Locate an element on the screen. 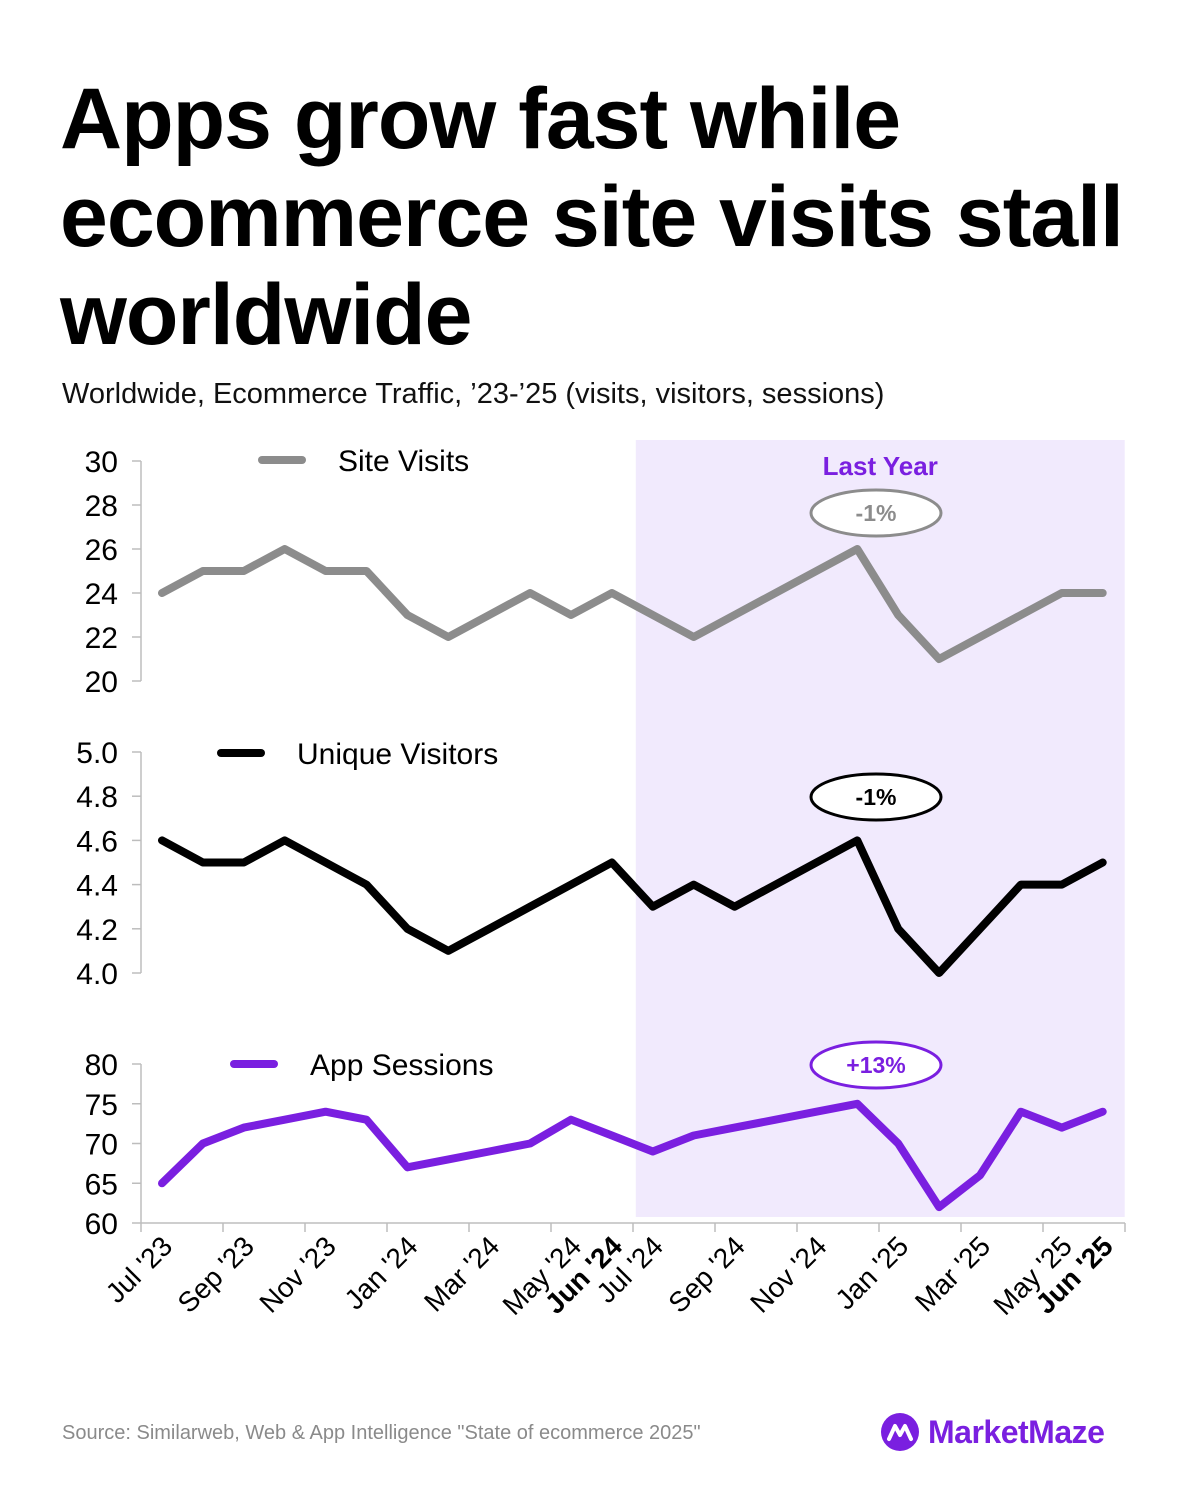  app-sessions-change-badge is located at coordinates (876, 1065).